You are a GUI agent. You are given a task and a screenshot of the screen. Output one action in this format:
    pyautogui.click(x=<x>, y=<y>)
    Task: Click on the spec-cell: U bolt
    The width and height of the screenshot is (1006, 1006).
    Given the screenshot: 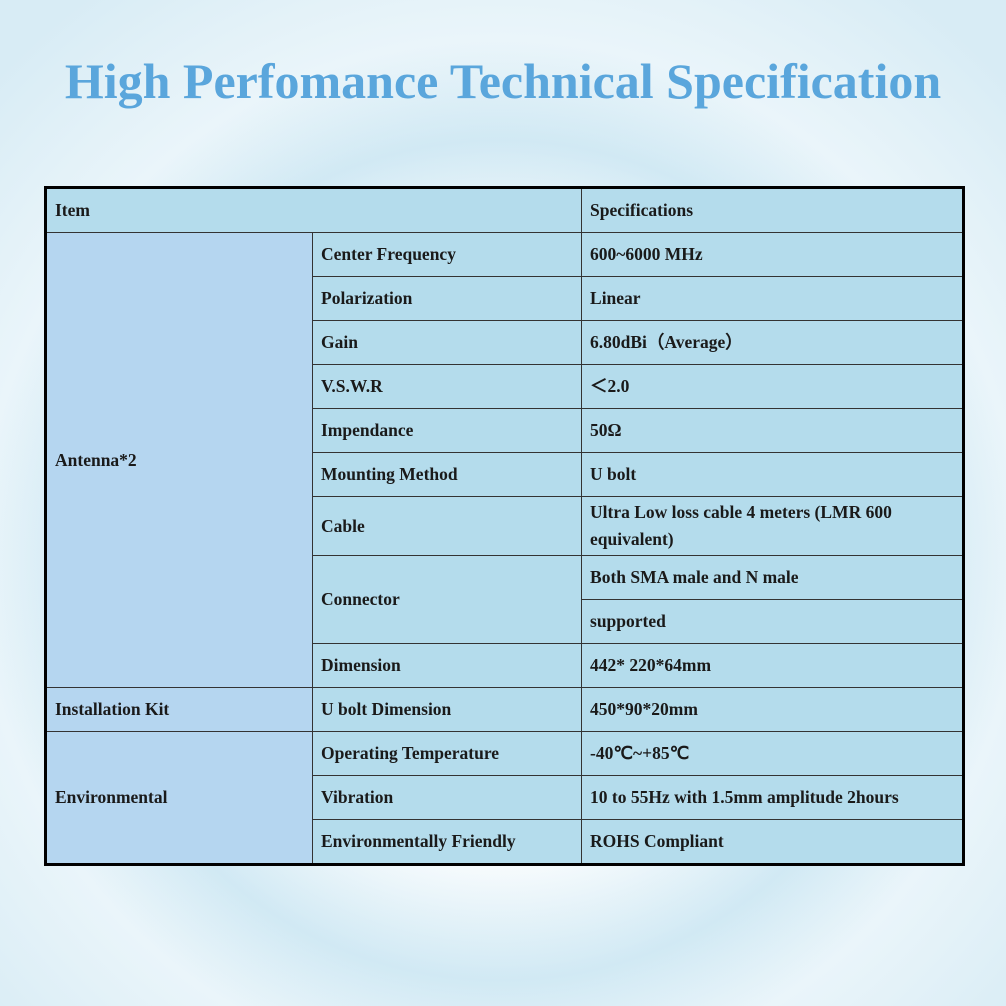 What is the action you would take?
    pyautogui.click(x=773, y=474)
    